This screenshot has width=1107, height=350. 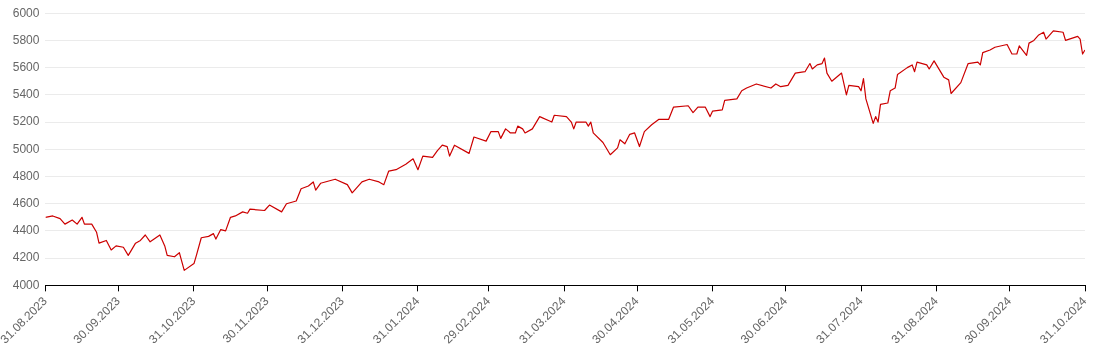 What do you see at coordinates (26, 203) in the screenshot?
I see `y-tick-label: 4600` at bounding box center [26, 203].